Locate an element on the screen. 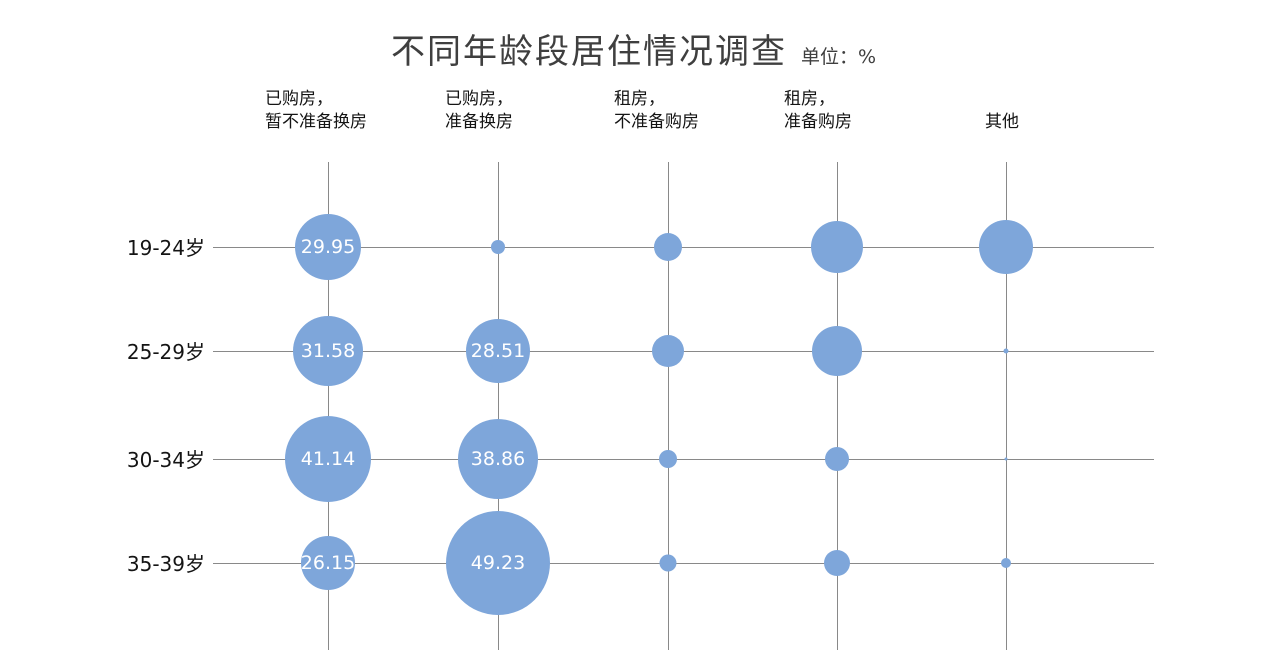 Image resolution: width=1267 pixels, height=650 pixels. column-header-1: 已购房， 暂不准备换房 is located at coordinates (316, 111).